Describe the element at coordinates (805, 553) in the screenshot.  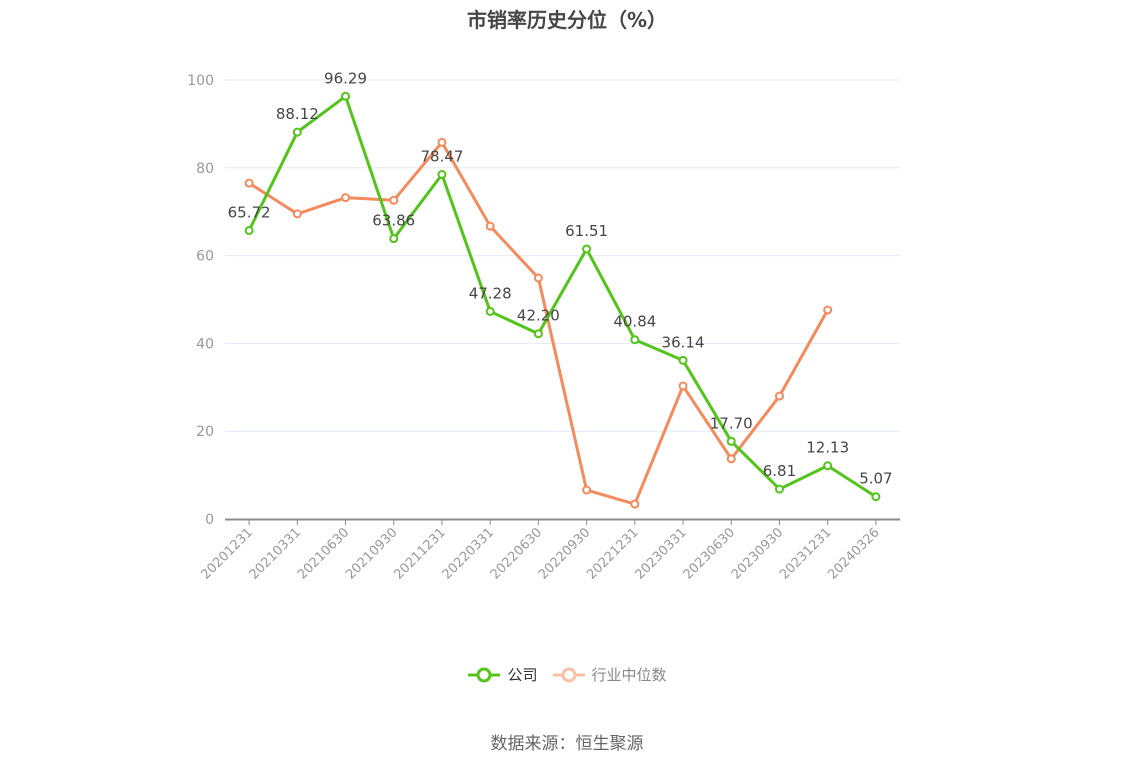
I see `x-tick-label: 20231231` at that location.